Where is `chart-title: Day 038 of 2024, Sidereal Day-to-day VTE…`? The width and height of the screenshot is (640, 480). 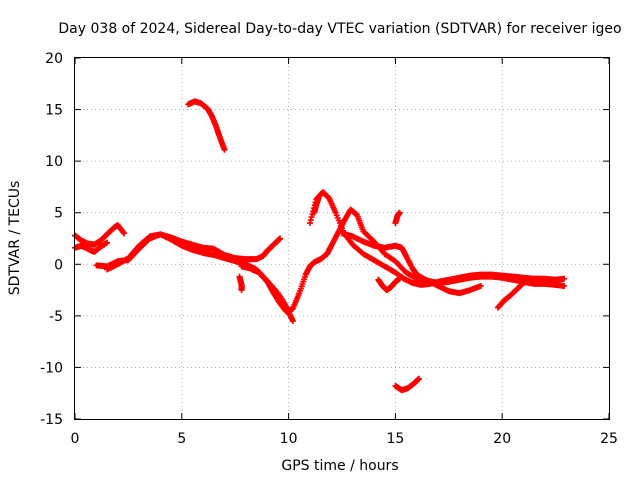 chart-title: Day 038 of 2024, Sidereal Day-to-day VTE… is located at coordinates (339, 29).